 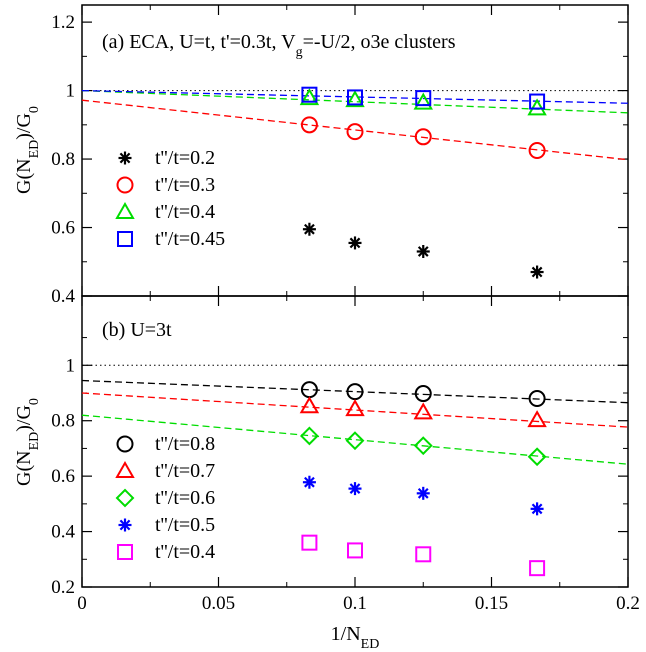 I want to click on legend-label: t''/t=0.3, so click(x=185, y=185).